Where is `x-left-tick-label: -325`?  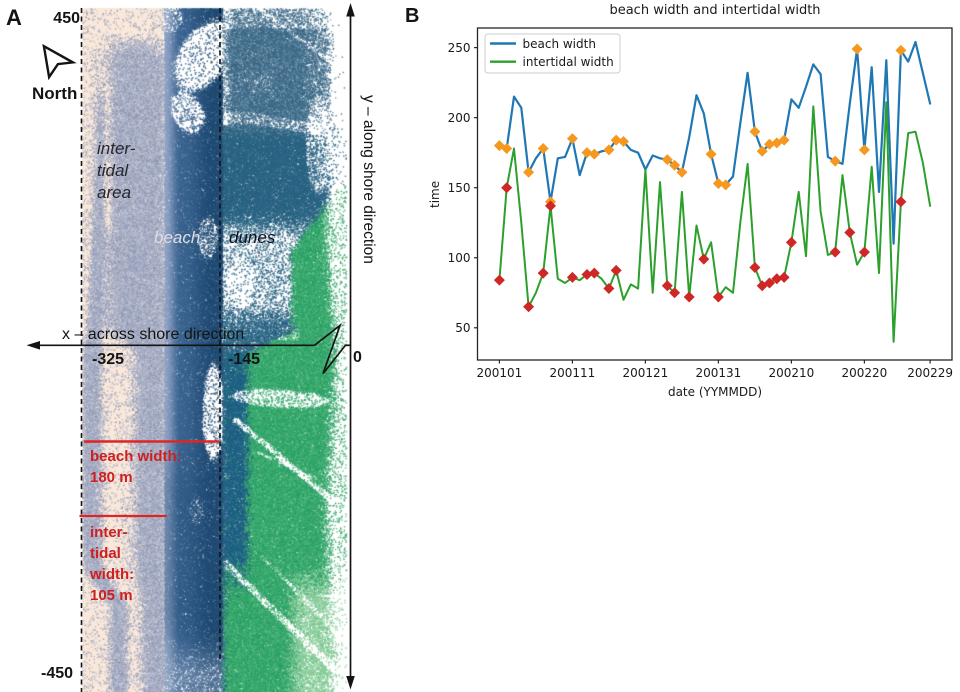 x-left-tick-label: -325 is located at coordinates (108, 359).